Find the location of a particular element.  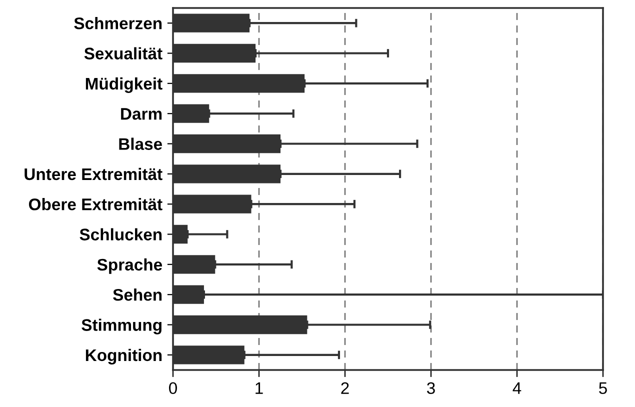

x-tick-label: 4 is located at coordinates (517, 388).